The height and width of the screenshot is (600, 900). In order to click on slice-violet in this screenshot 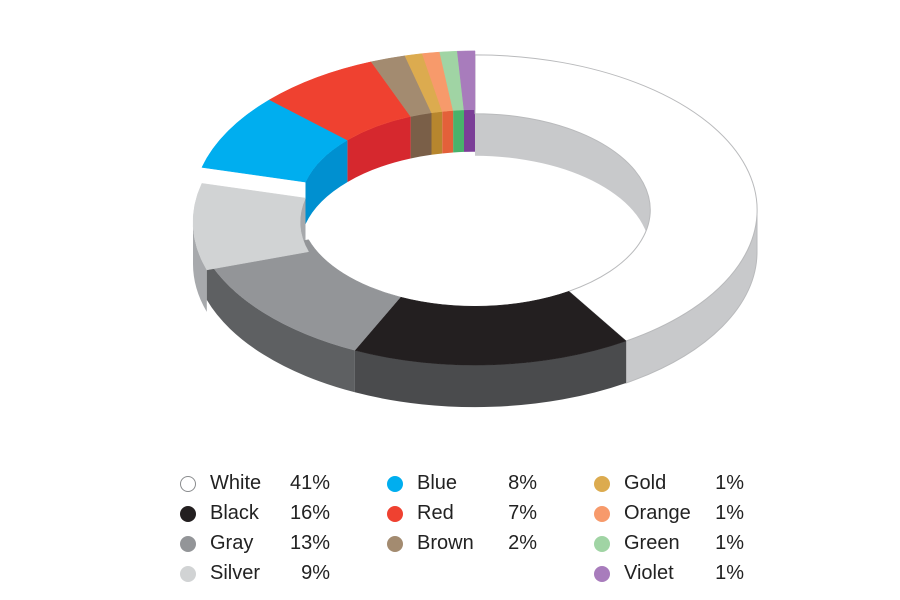, I will do `click(466, 80)`.